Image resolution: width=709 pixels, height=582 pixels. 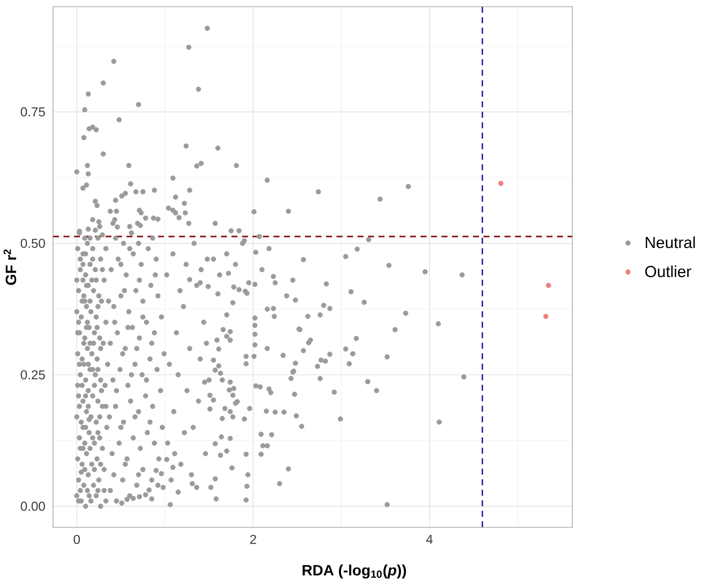 I want to click on y-axis-title: GF r$^{2}$, so click(x=10, y=267).